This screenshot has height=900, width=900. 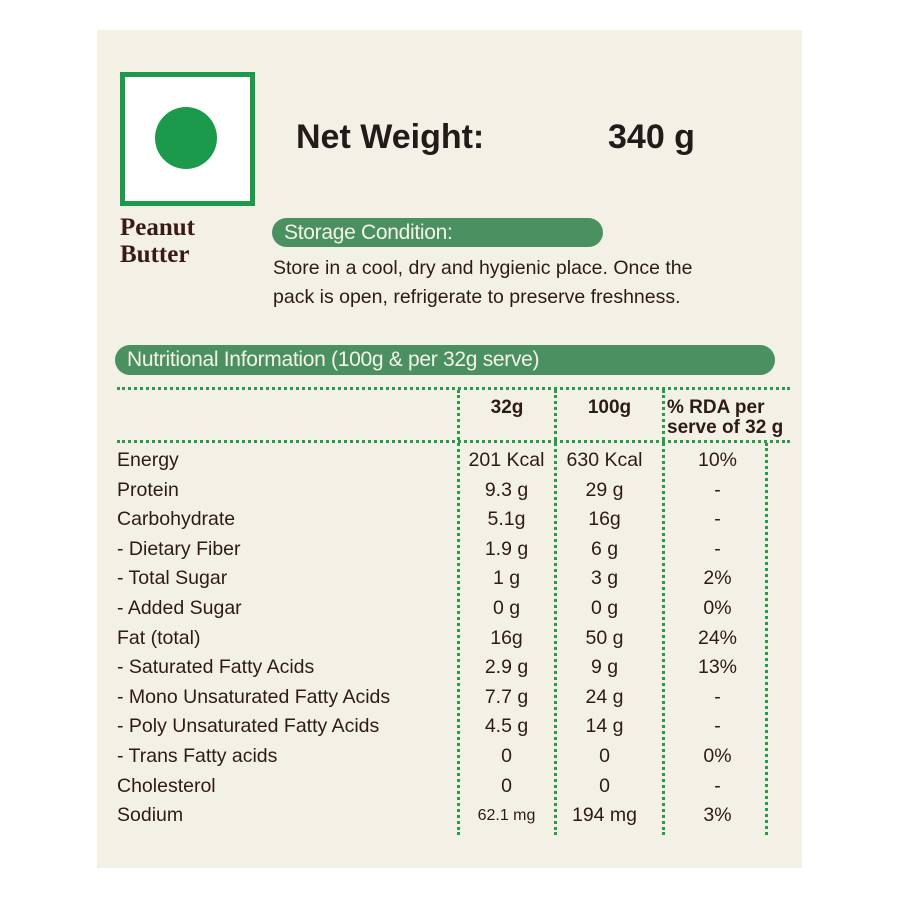 What do you see at coordinates (447, 667) in the screenshot?
I see `table-row: - Saturated Fatty Acids 2.9 g 9 g 13%` at bounding box center [447, 667].